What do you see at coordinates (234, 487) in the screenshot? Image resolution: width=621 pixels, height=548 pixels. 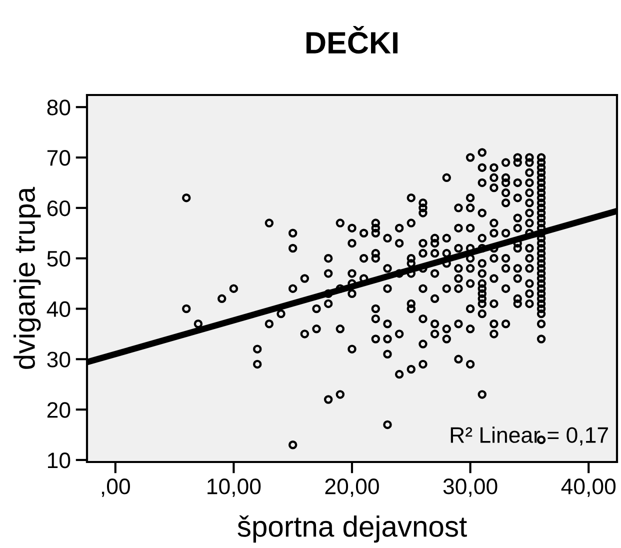 I see `x-tick-label: 10,00` at bounding box center [234, 487].